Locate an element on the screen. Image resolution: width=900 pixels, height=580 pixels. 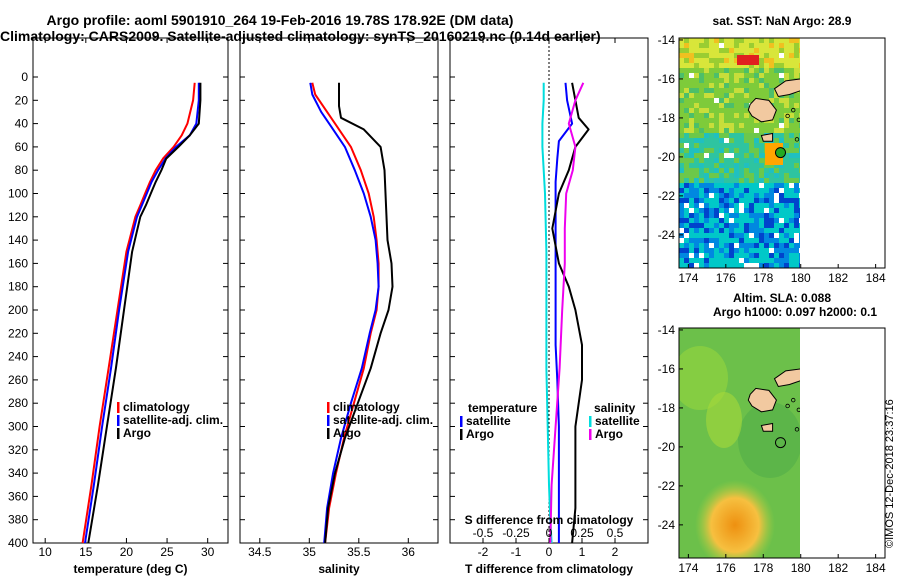
map-y-tick-label: -22 is located at coordinates (667, 196).